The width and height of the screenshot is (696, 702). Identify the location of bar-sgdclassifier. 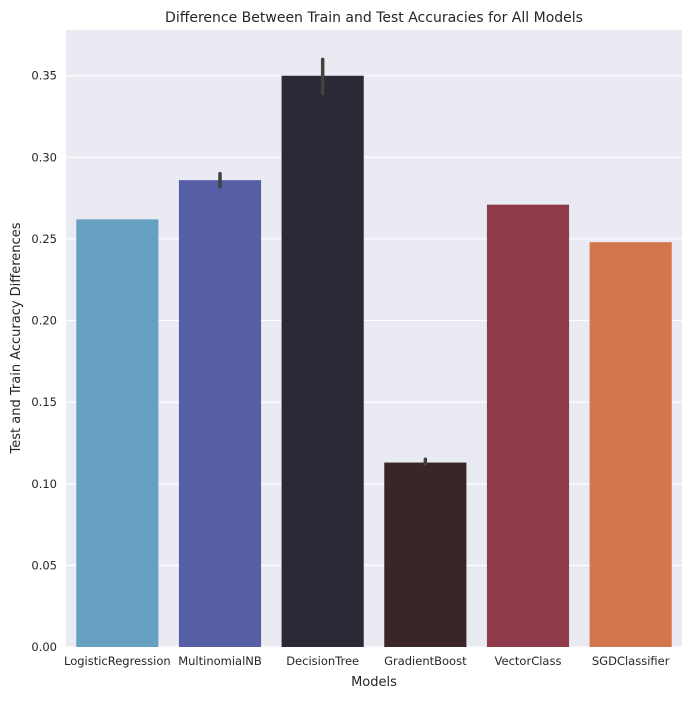
(630, 444).